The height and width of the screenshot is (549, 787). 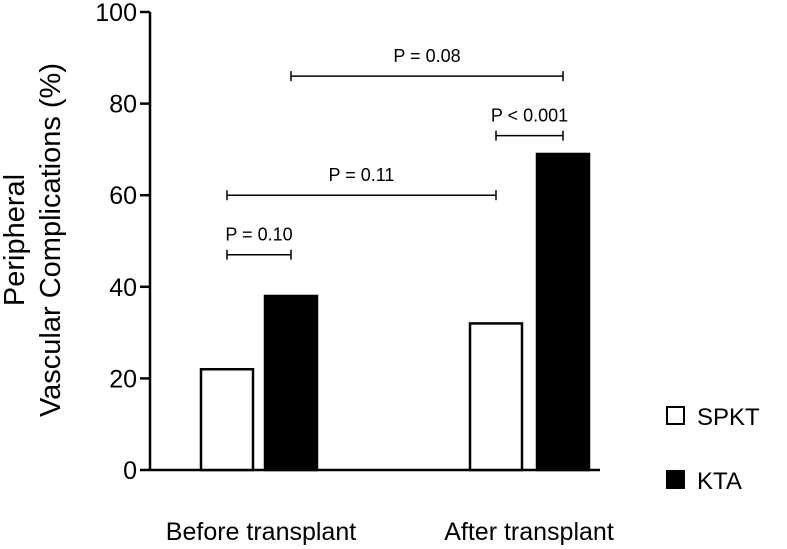 I want to click on significance-bracket: P = 0.10, so click(x=259, y=242).